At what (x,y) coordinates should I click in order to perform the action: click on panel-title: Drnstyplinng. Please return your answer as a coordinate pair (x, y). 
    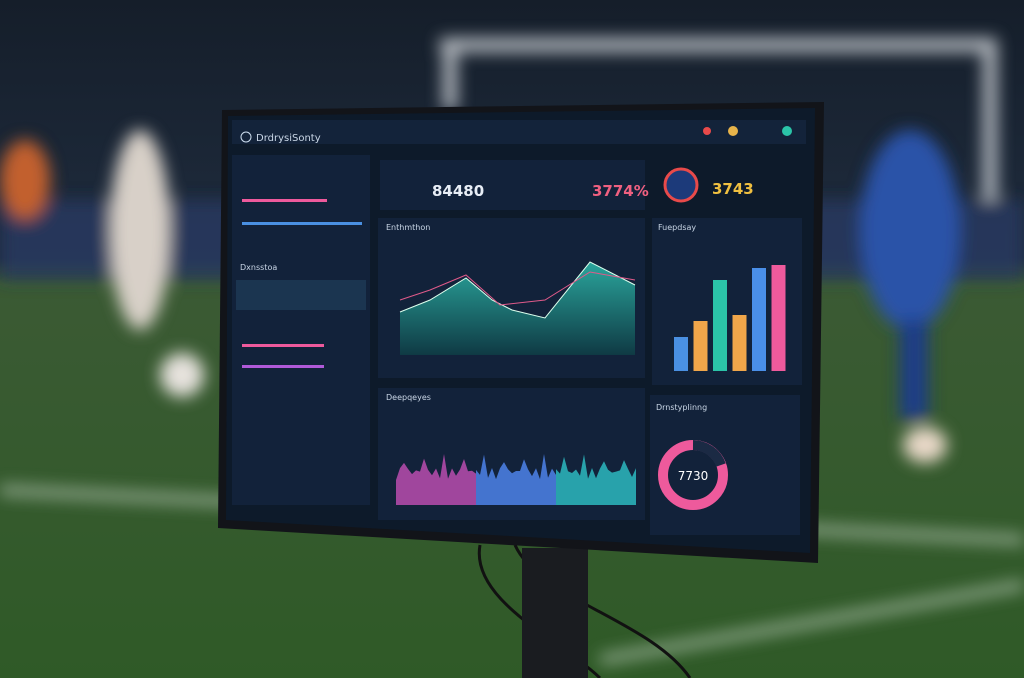
    Looking at the image, I should click on (681, 407).